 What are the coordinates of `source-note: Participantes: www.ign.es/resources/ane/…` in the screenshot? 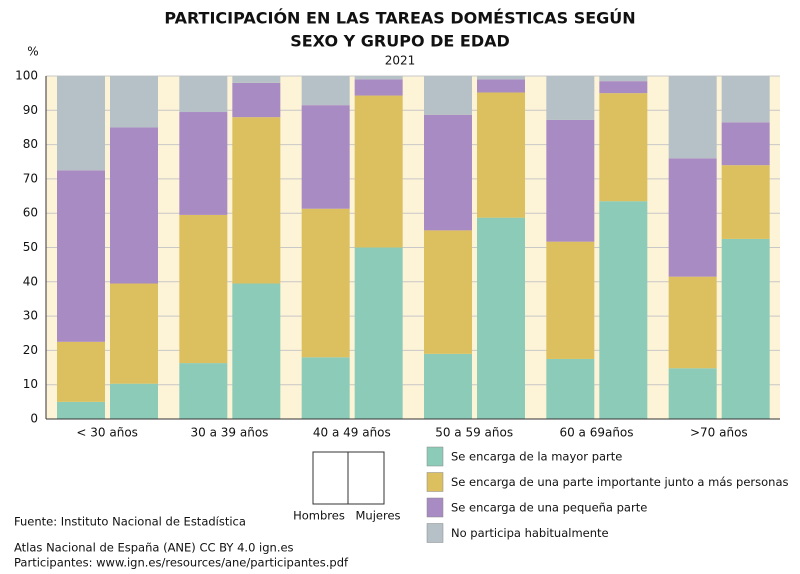 It's located at (181, 563).